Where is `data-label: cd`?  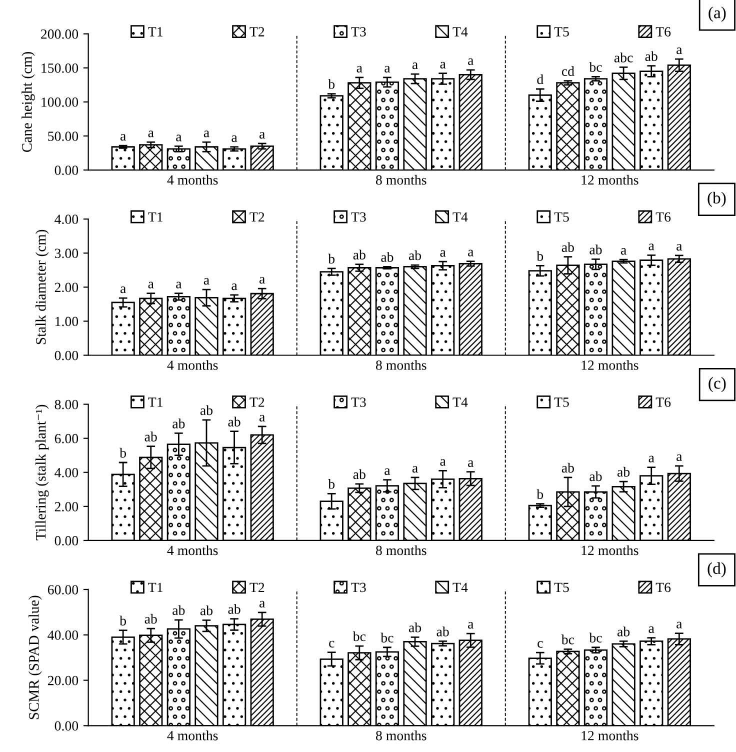 data-label: cd is located at coordinates (568, 71).